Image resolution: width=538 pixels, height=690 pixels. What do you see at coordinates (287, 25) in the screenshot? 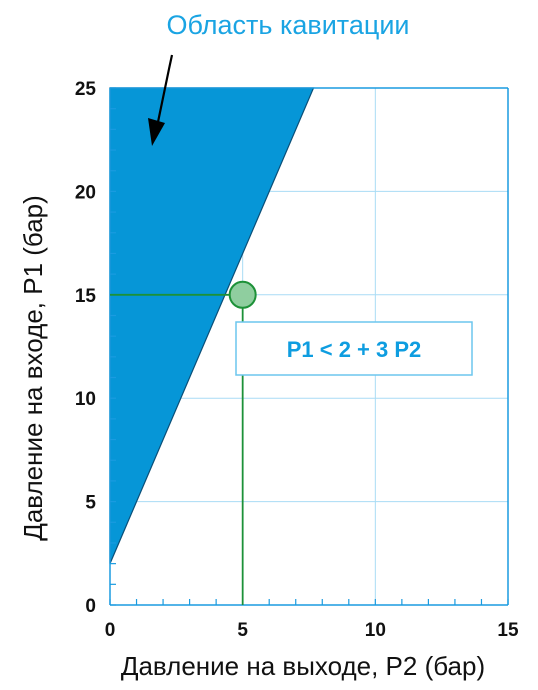
I see `cavitation-region-label: Область кавитации` at bounding box center [287, 25].